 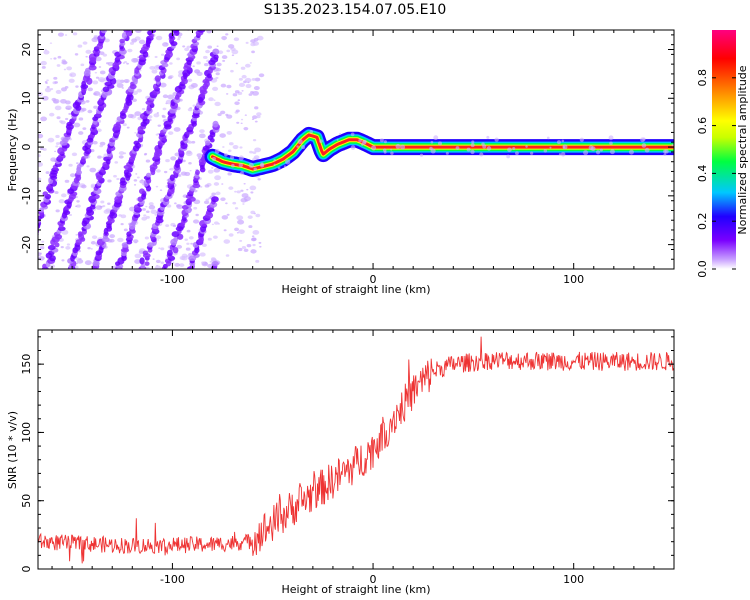 What do you see at coordinates (214, 265) in the screenshot?
I see `spectrogram-stripe` at bounding box center [214, 265].